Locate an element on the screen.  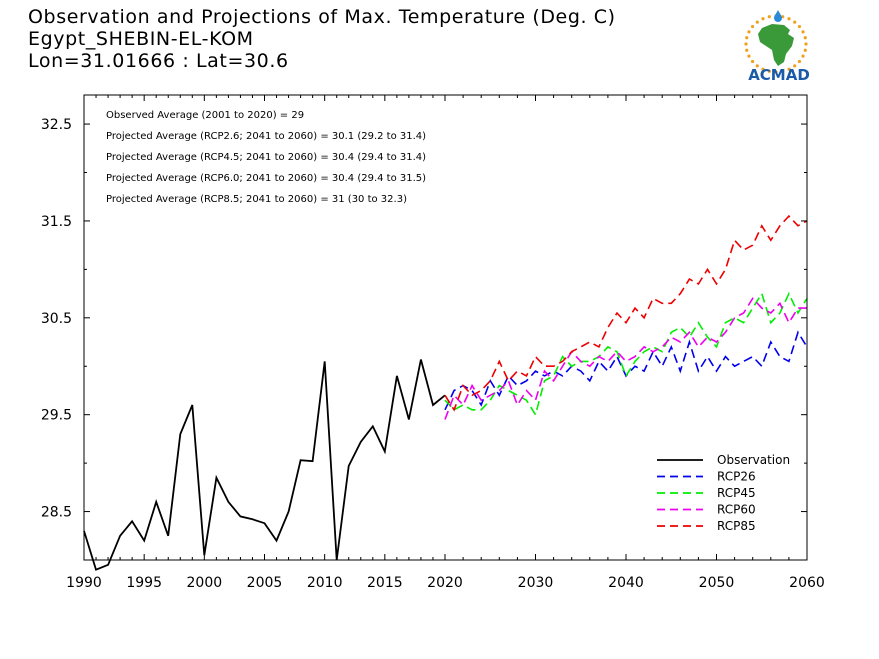
legend-label-observation: Observation is located at coordinates (753, 460).